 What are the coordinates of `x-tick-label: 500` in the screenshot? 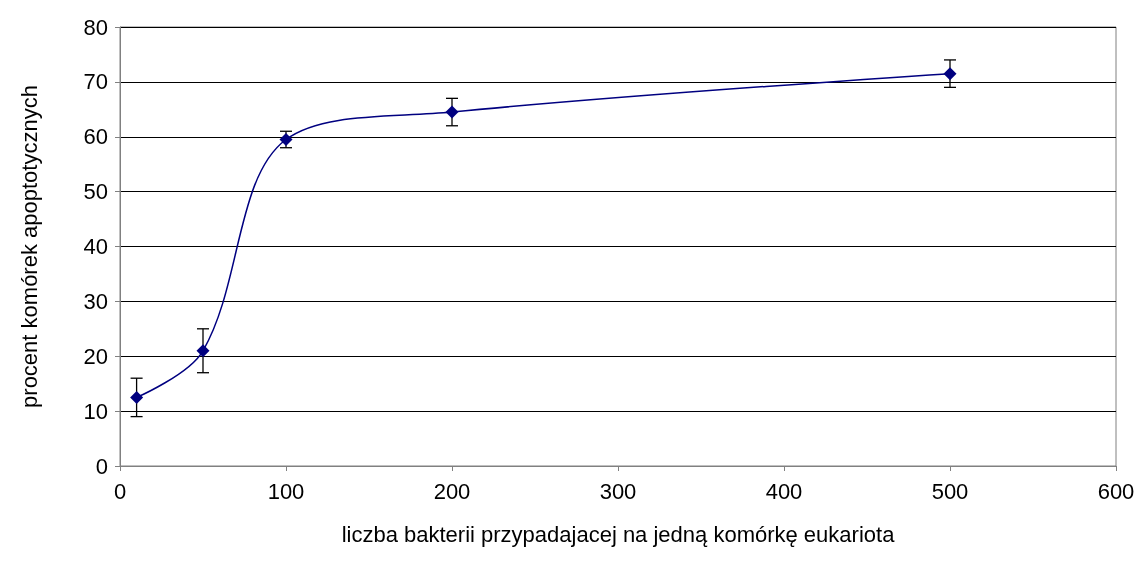 It's located at (950, 491).